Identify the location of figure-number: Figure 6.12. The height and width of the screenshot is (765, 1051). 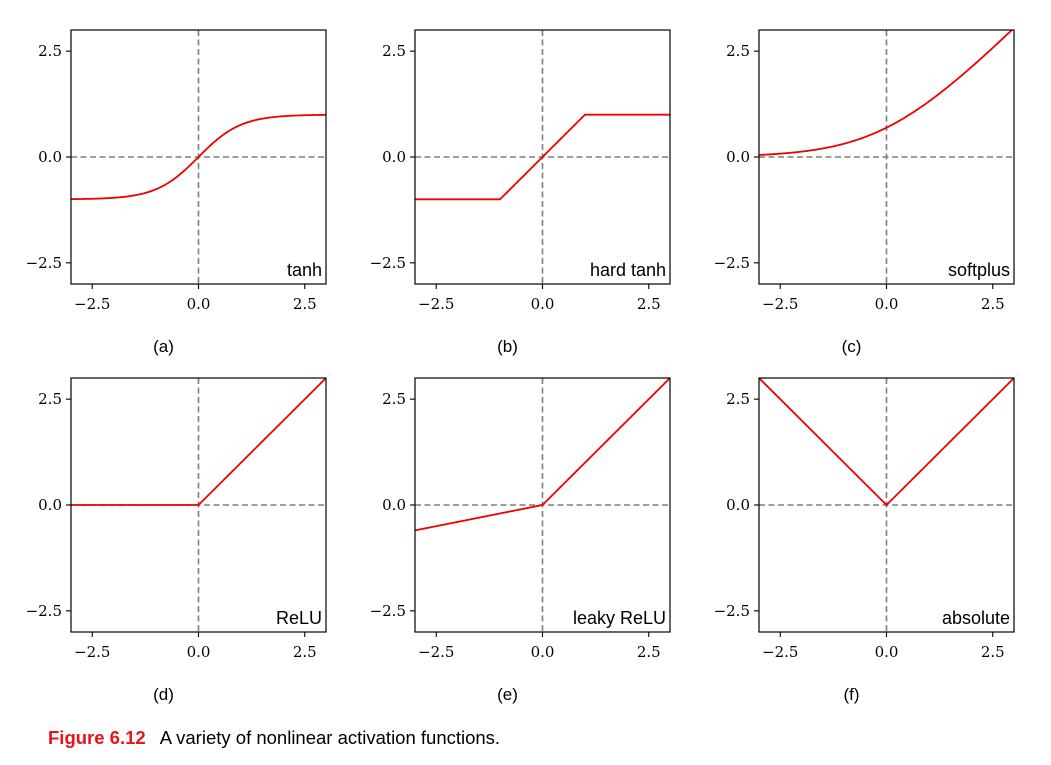
(97, 737).